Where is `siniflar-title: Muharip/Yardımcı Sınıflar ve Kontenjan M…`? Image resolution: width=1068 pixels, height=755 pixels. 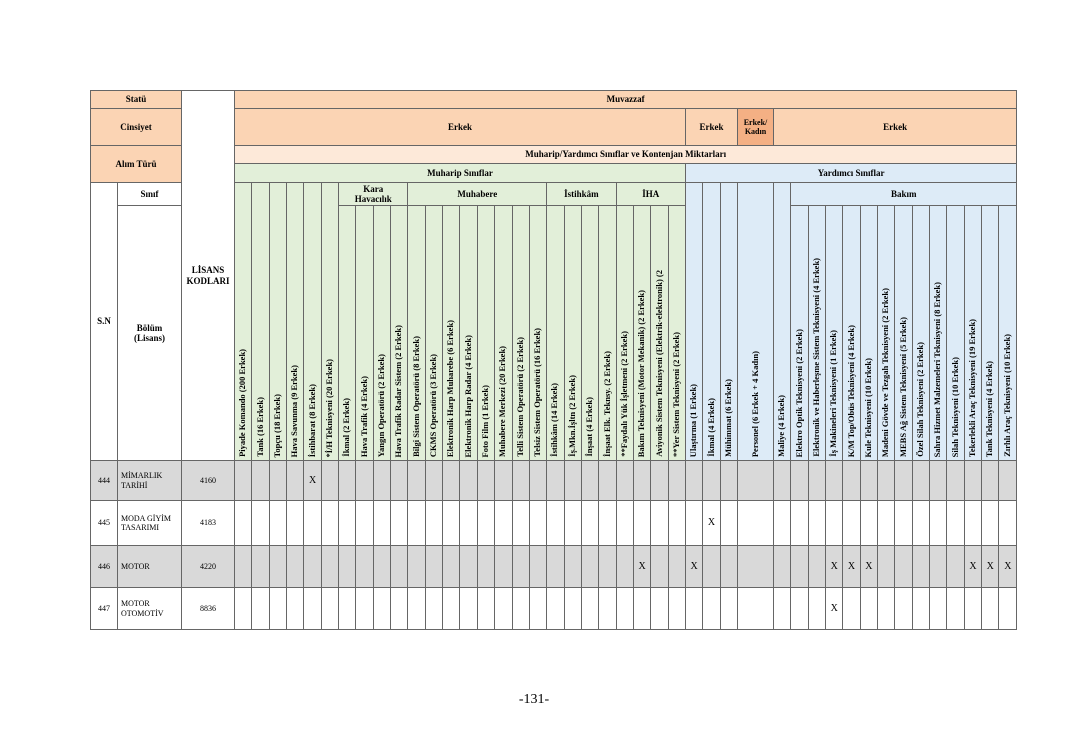
siniflar-title: Muharip/Yardımcı Sınıflar ve Kontenjan M… is located at coordinates (626, 154).